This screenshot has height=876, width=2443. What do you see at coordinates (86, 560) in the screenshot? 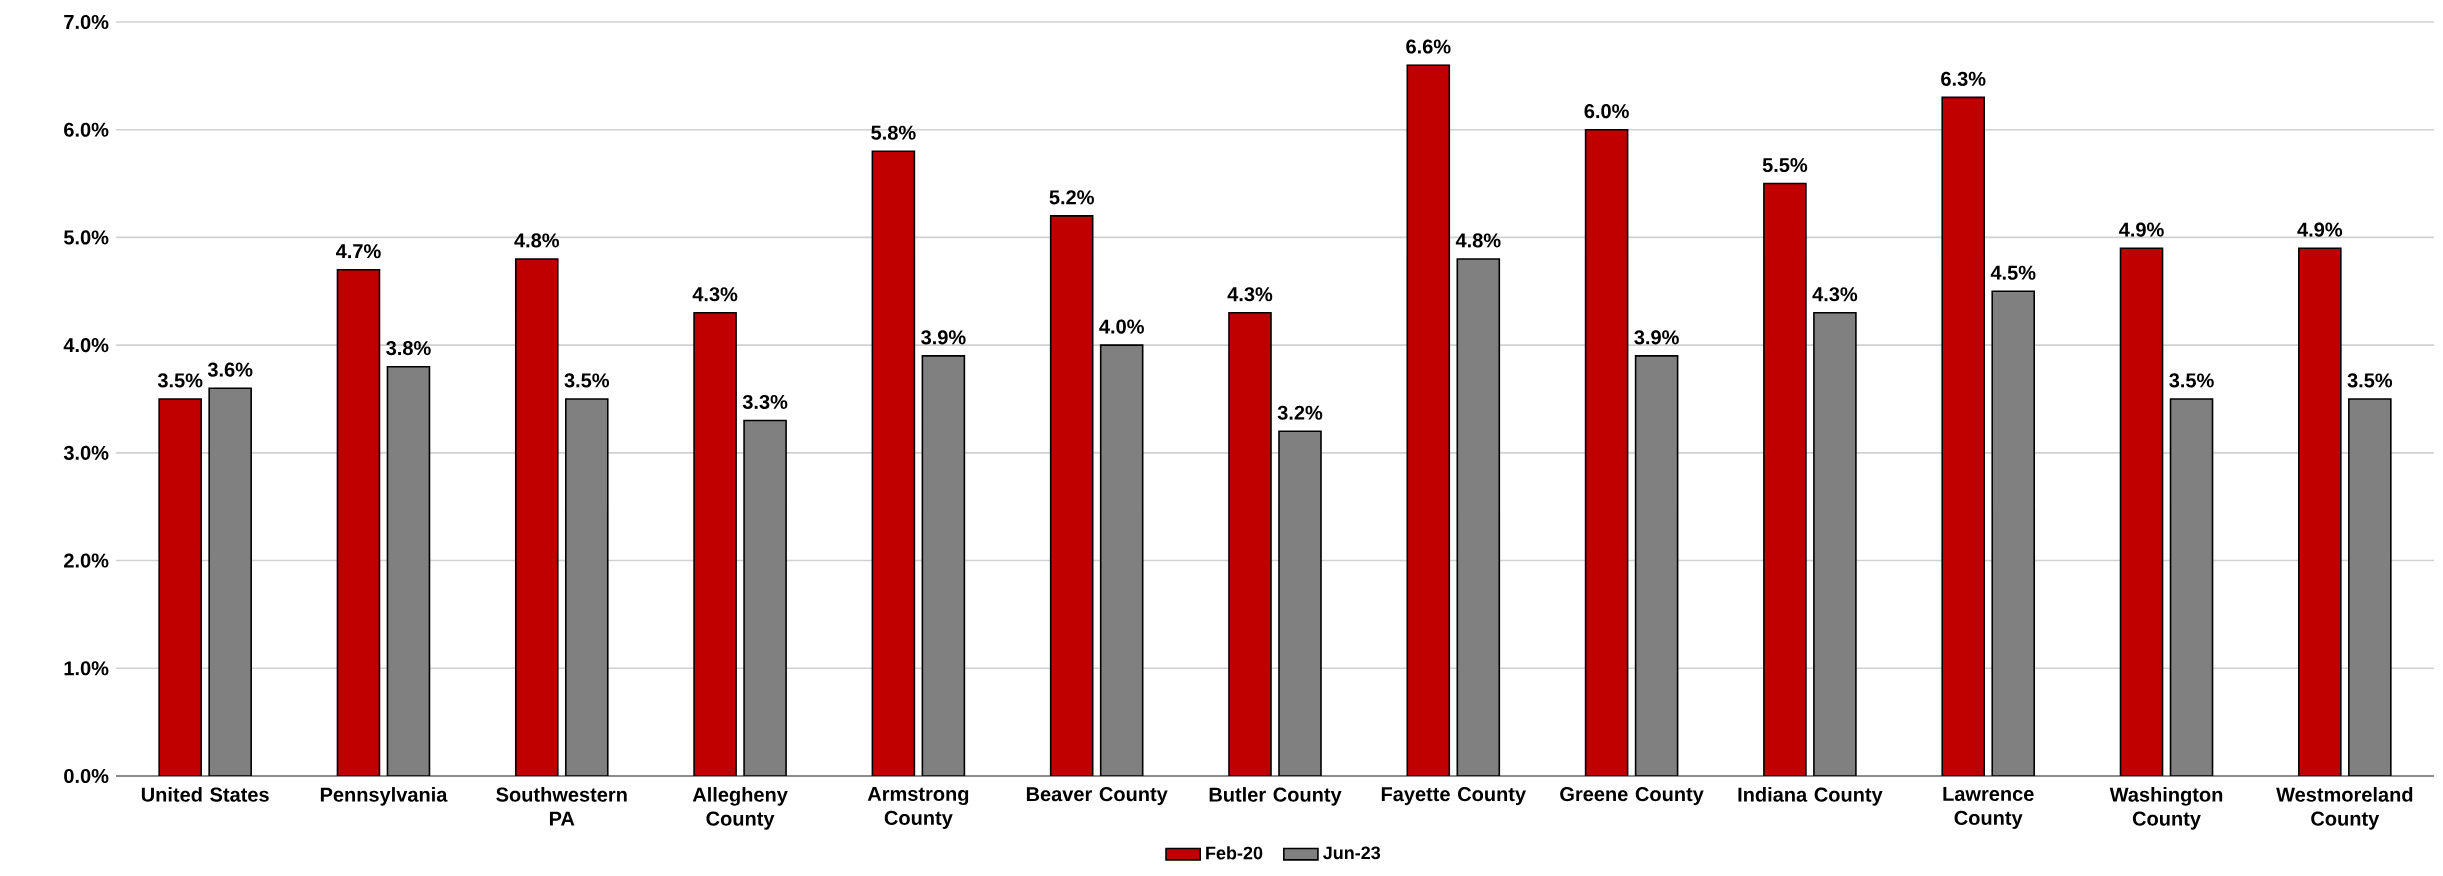
I see `y-tick-label: 2.0%` at bounding box center [86, 560].